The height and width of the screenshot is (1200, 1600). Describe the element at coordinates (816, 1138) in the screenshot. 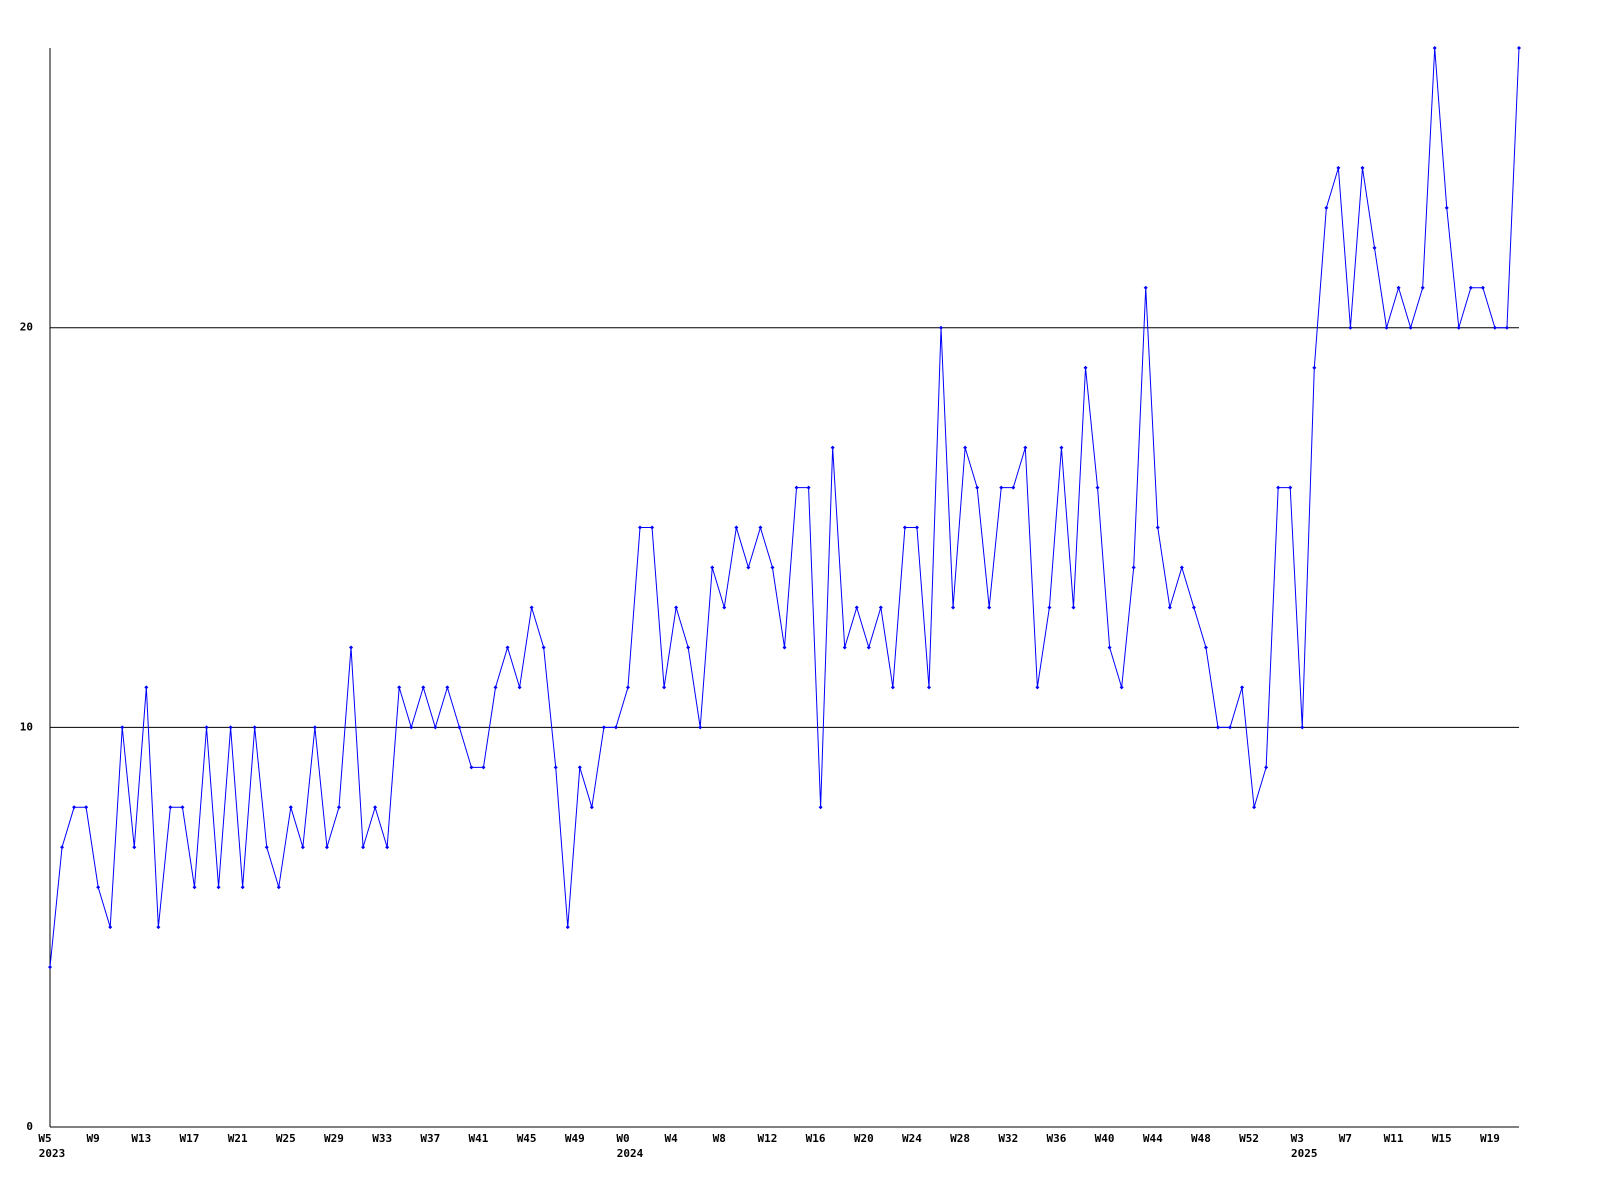

I see `x-tick-label: W16` at that location.